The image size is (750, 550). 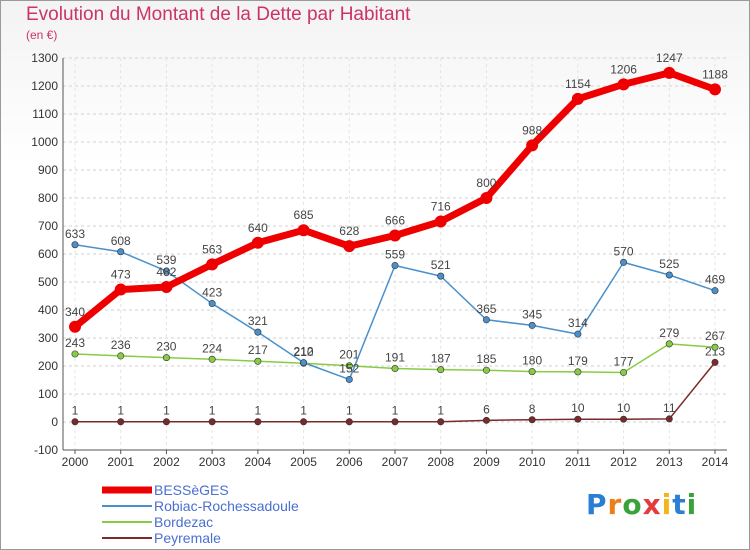 I want to click on data-label: 217, so click(x=258, y=350).